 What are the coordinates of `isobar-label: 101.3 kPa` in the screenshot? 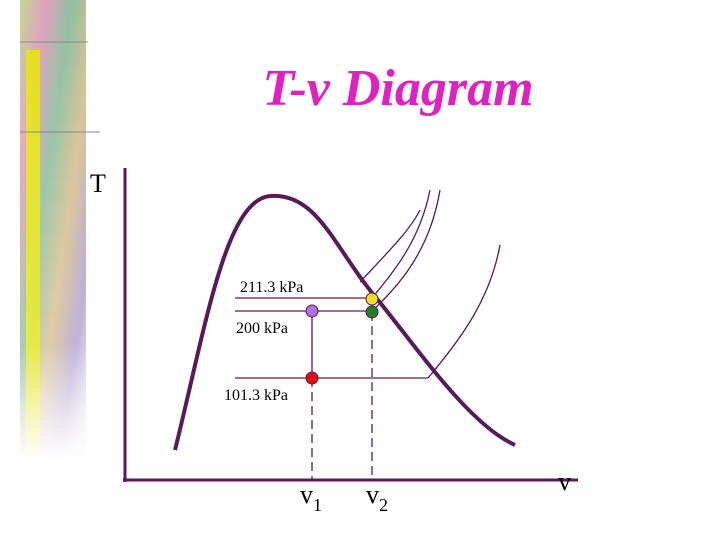 It's located at (256, 395).